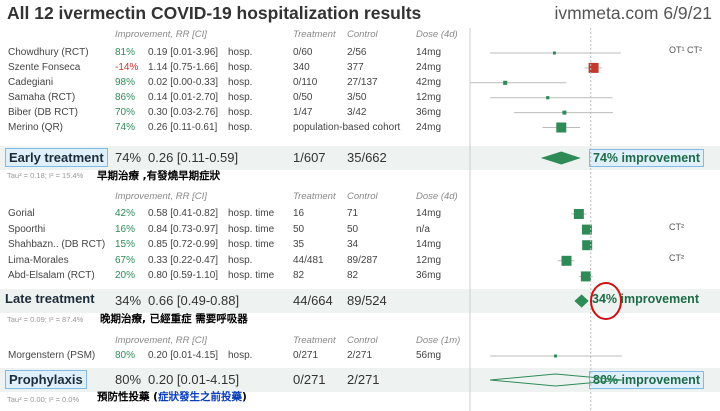 This screenshot has width=720, height=411. Describe the element at coordinates (357, 112) in the screenshot. I see `study-control: 3/42` at that location.